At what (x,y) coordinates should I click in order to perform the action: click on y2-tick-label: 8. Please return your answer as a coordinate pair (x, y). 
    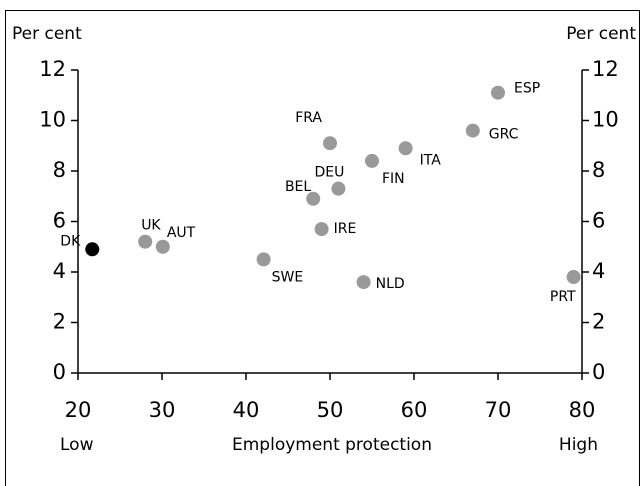
    Looking at the image, I should click on (598, 170).